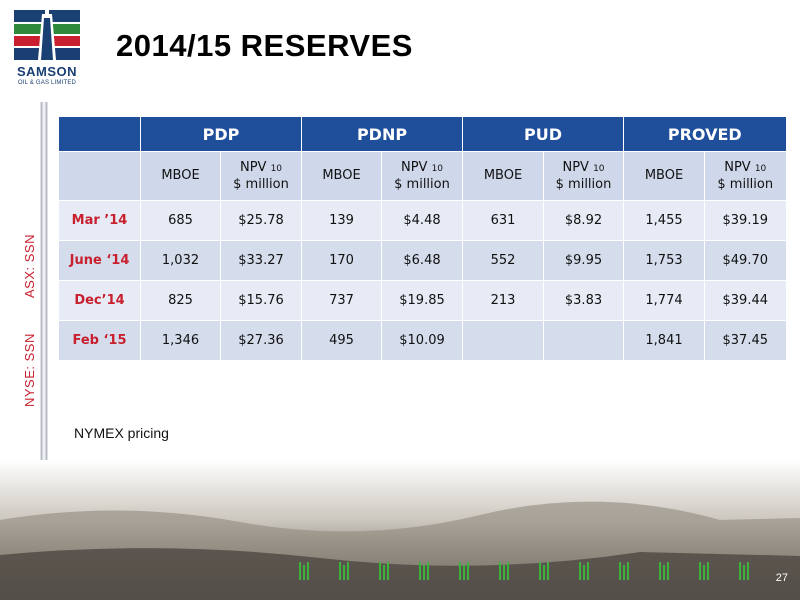 The width and height of the screenshot is (800, 600). Describe the element at coordinates (261, 300) in the screenshot. I see `table-cell: $15.76` at that location.